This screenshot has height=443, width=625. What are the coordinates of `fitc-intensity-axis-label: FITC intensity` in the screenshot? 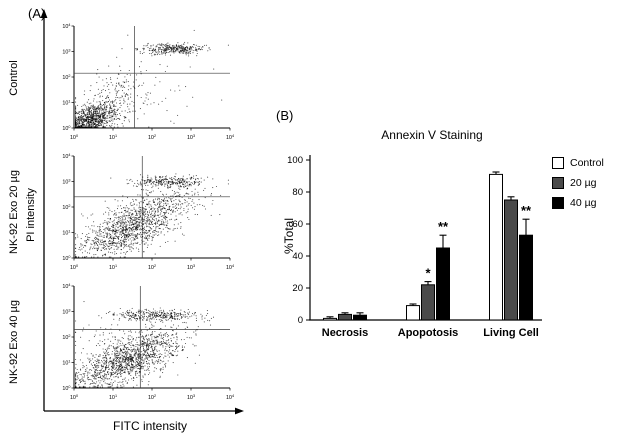 It's located at (150, 426).